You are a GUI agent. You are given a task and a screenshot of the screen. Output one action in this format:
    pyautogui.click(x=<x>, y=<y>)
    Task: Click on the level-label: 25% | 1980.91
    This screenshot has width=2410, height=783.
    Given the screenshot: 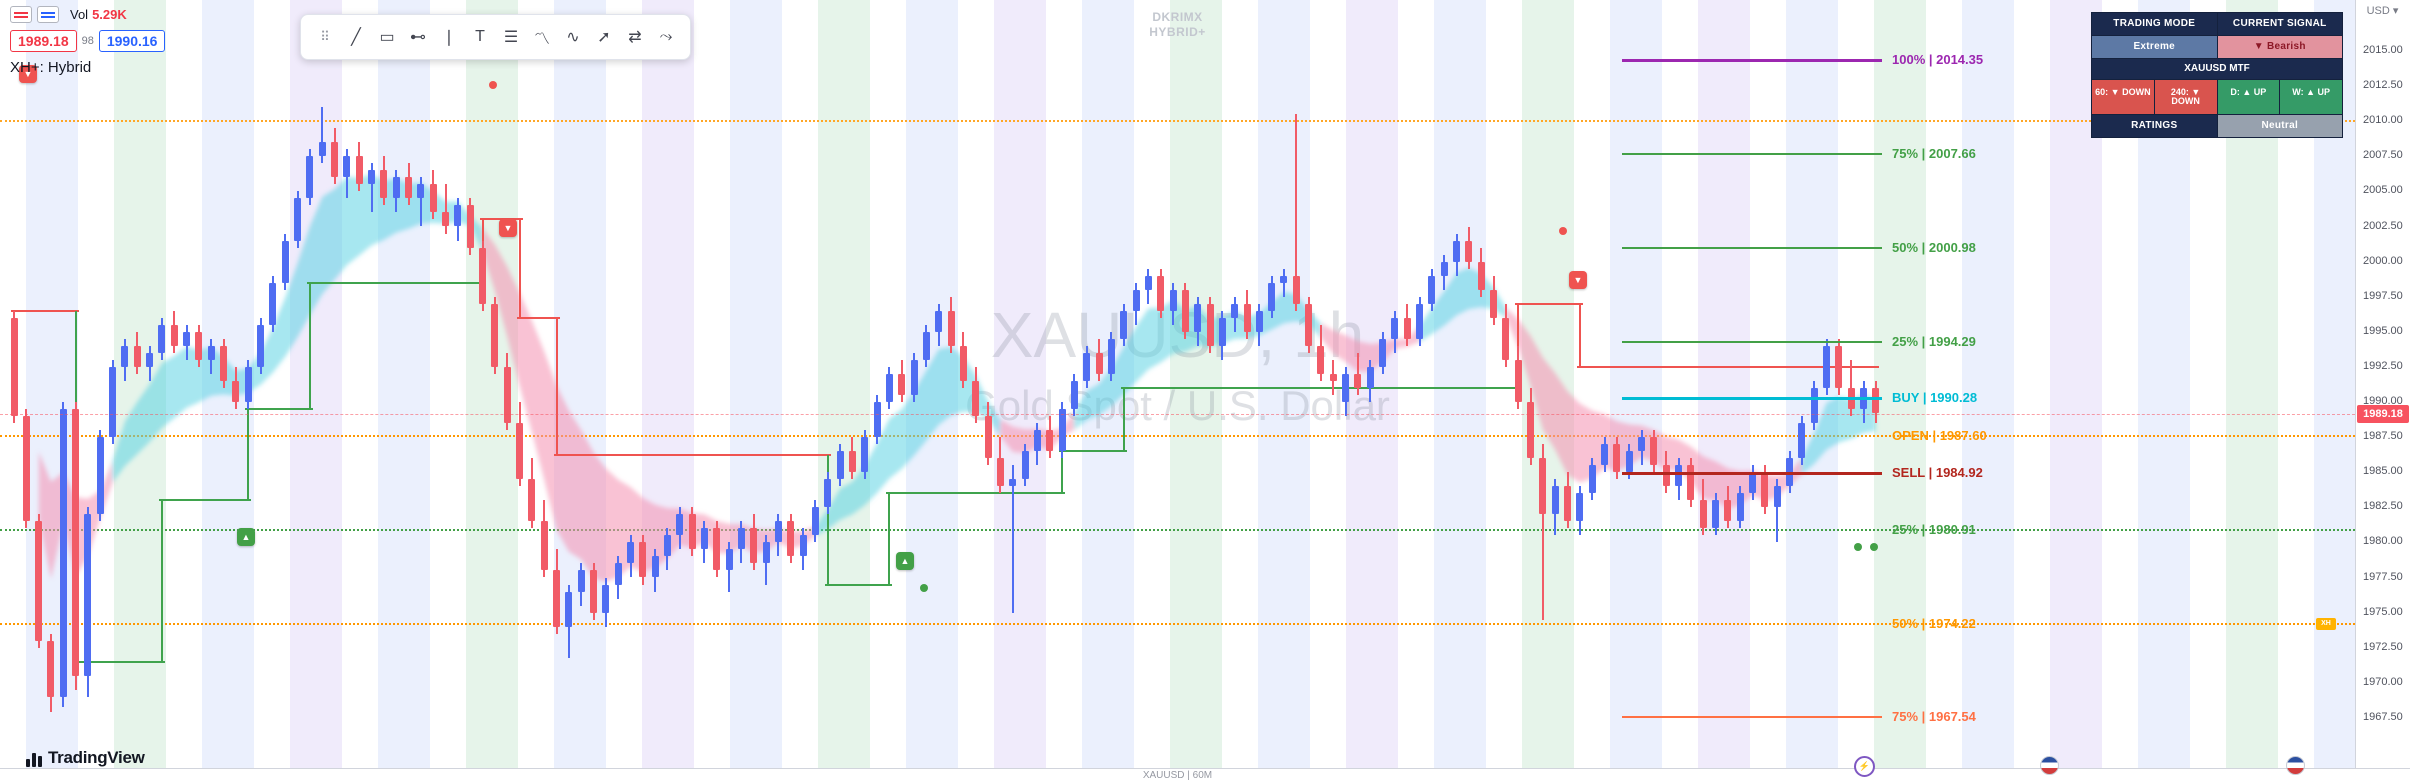 What is the action you would take?
    pyautogui.click(x=1934, y=529)
    